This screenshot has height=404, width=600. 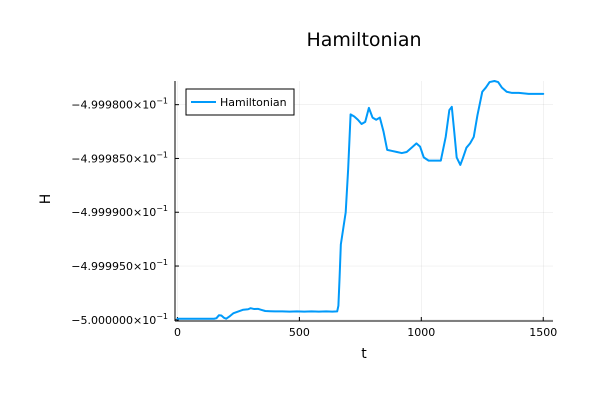 I want to click on y-tick-mantissa: −4.999800×10, so click(x=113, y=105).